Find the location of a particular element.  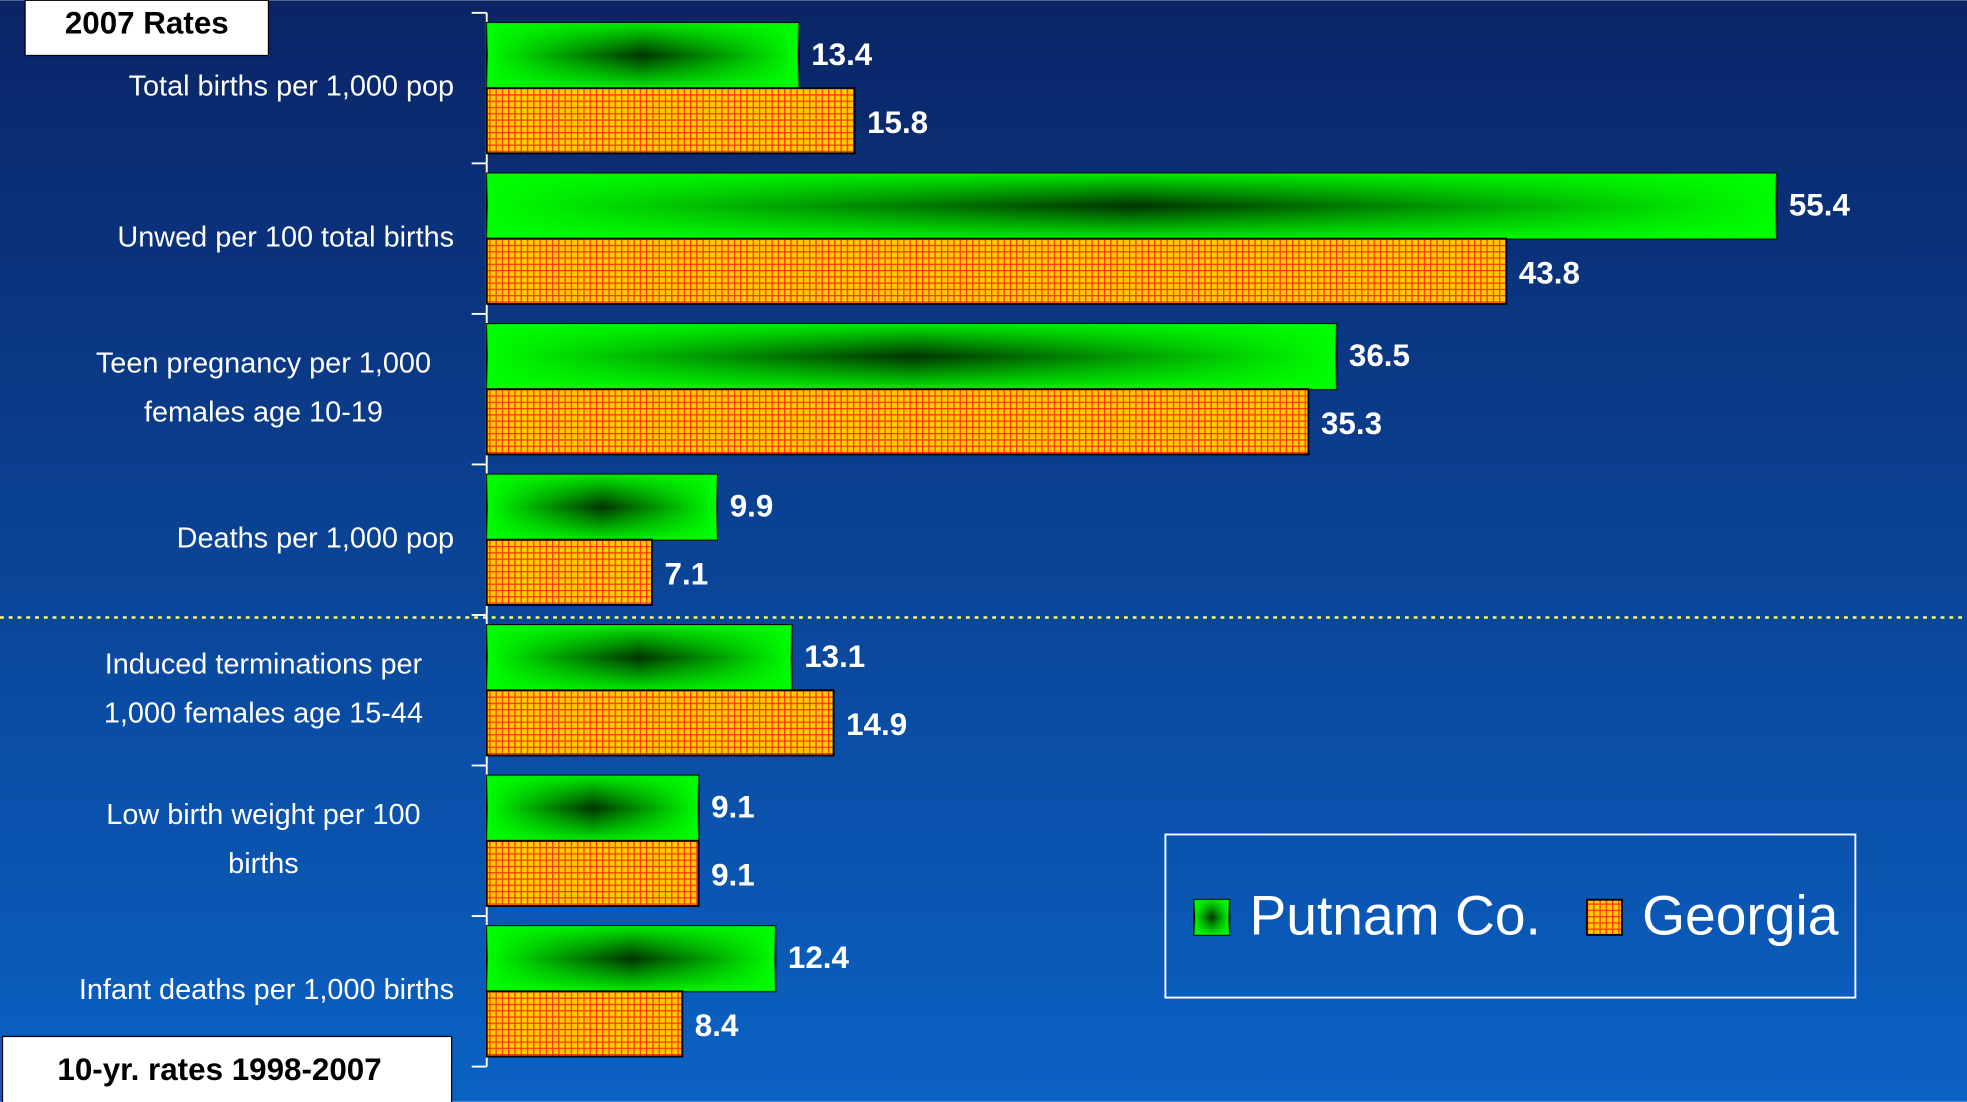

category-label: births is located at coordinates (263, 864).